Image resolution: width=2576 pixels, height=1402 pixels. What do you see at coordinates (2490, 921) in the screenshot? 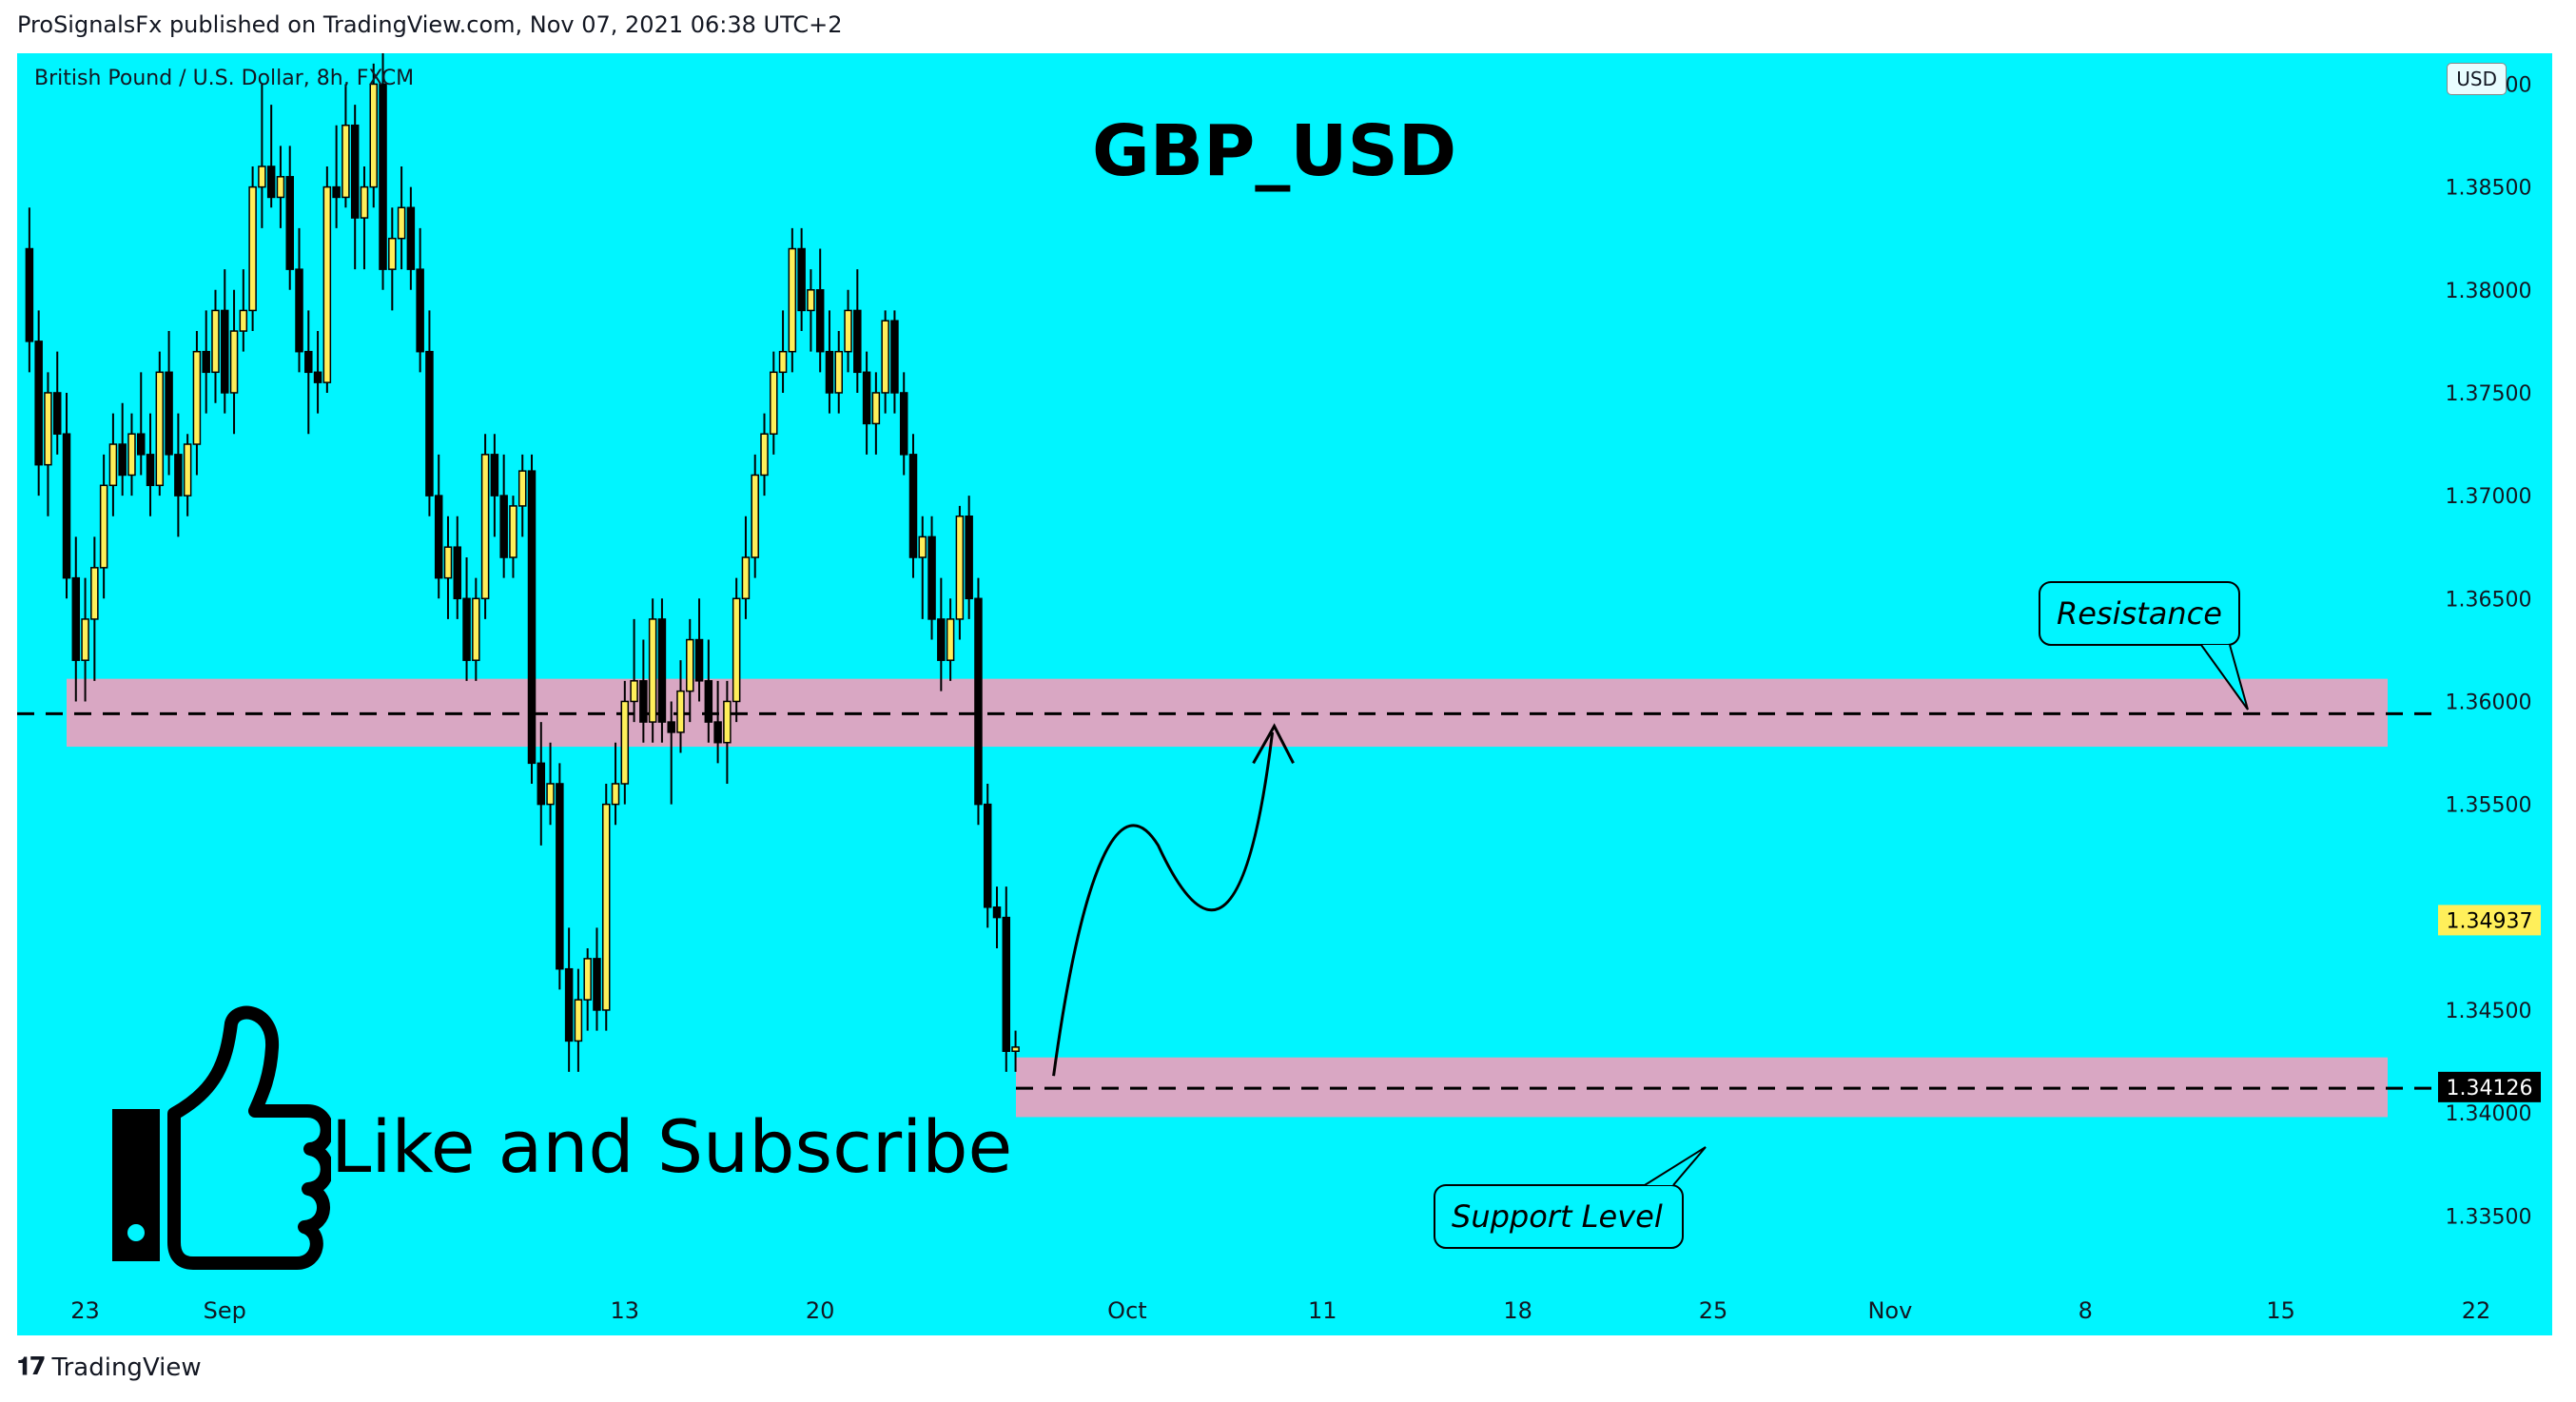
I see `price-label-text: 1.34937` at bounding box center [2490, 921].